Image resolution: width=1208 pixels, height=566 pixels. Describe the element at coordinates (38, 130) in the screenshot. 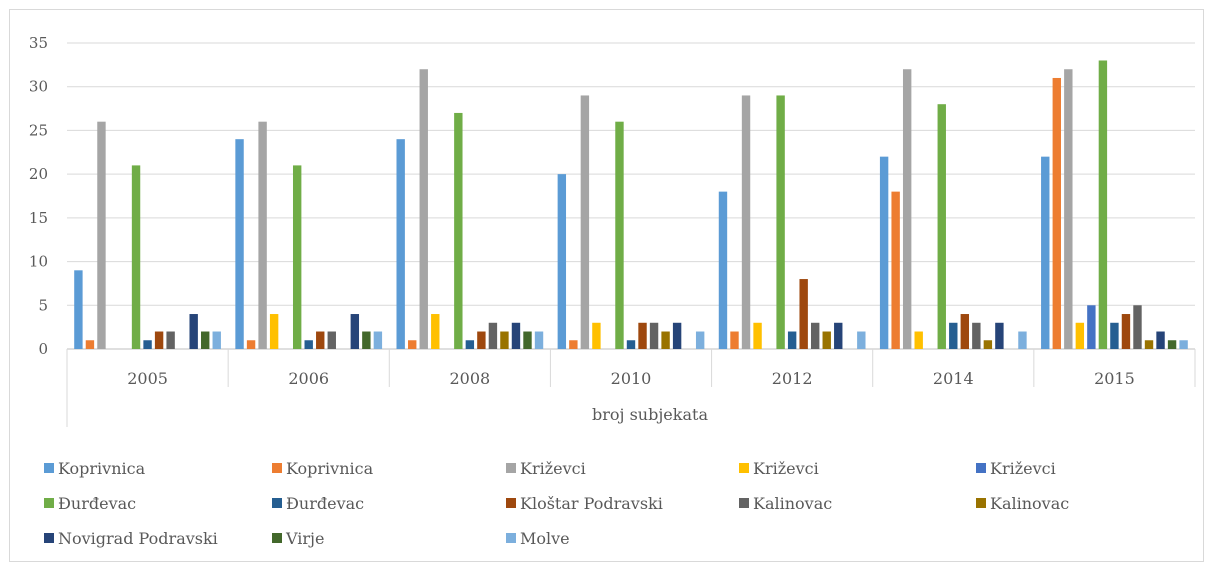

I see `y-tick-label: 25` at that location.